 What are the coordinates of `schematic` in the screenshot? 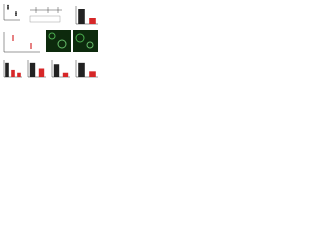 It's located at (45, 15).